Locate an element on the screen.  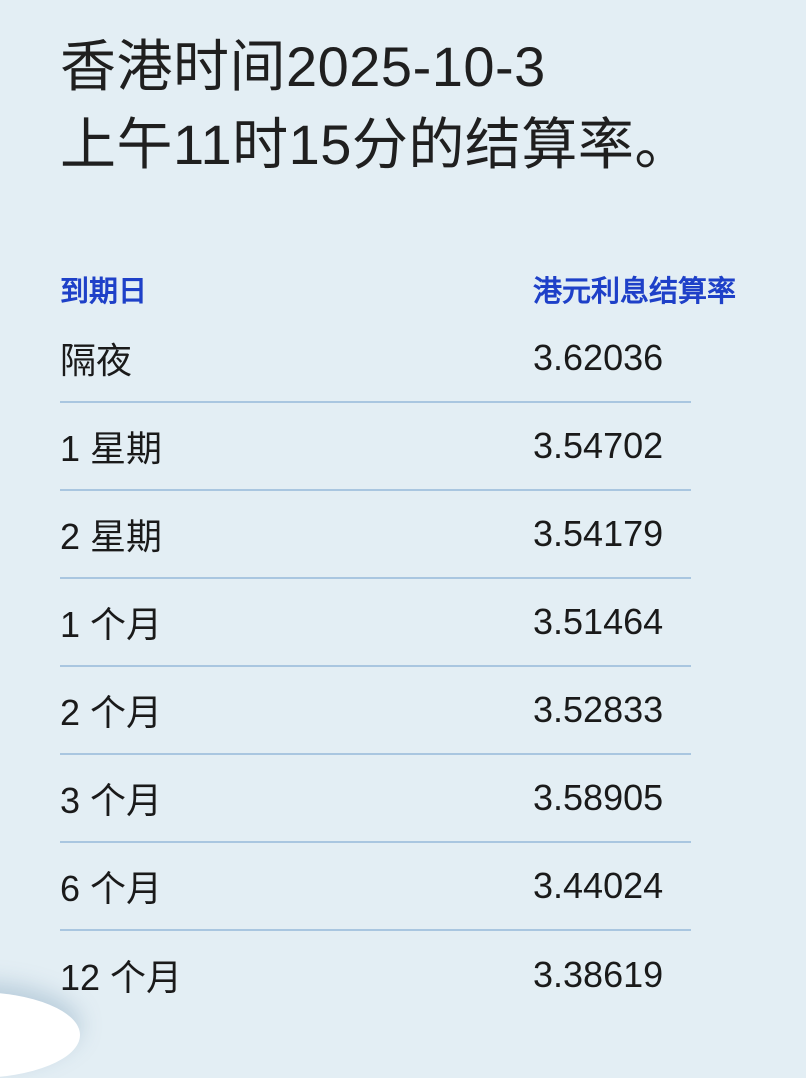
table-row: 隔夜 3.62036 is located at coordinates (375, 359).